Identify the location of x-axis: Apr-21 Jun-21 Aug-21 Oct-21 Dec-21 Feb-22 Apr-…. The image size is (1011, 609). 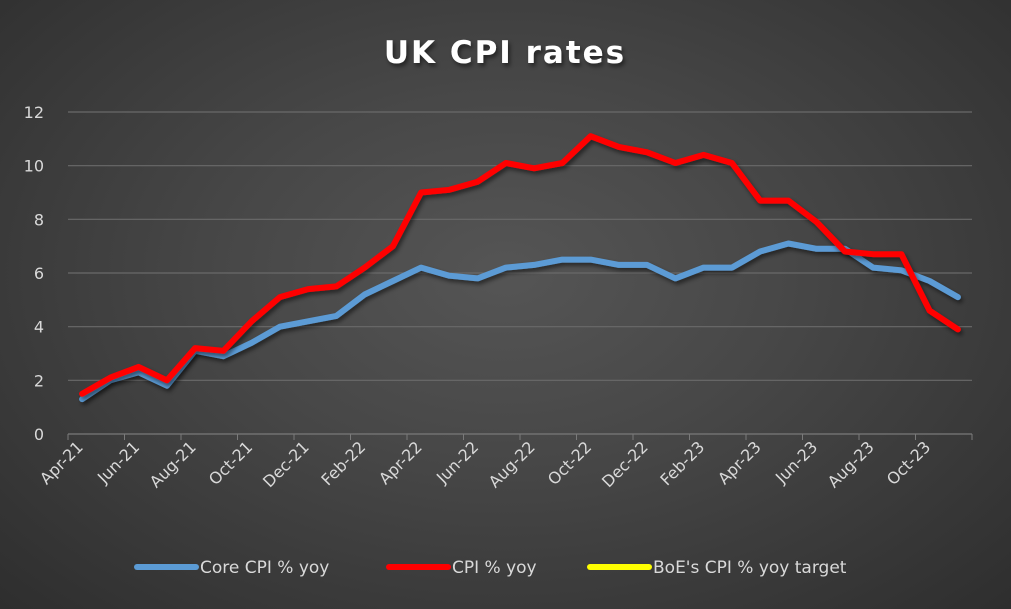
(504, 462).